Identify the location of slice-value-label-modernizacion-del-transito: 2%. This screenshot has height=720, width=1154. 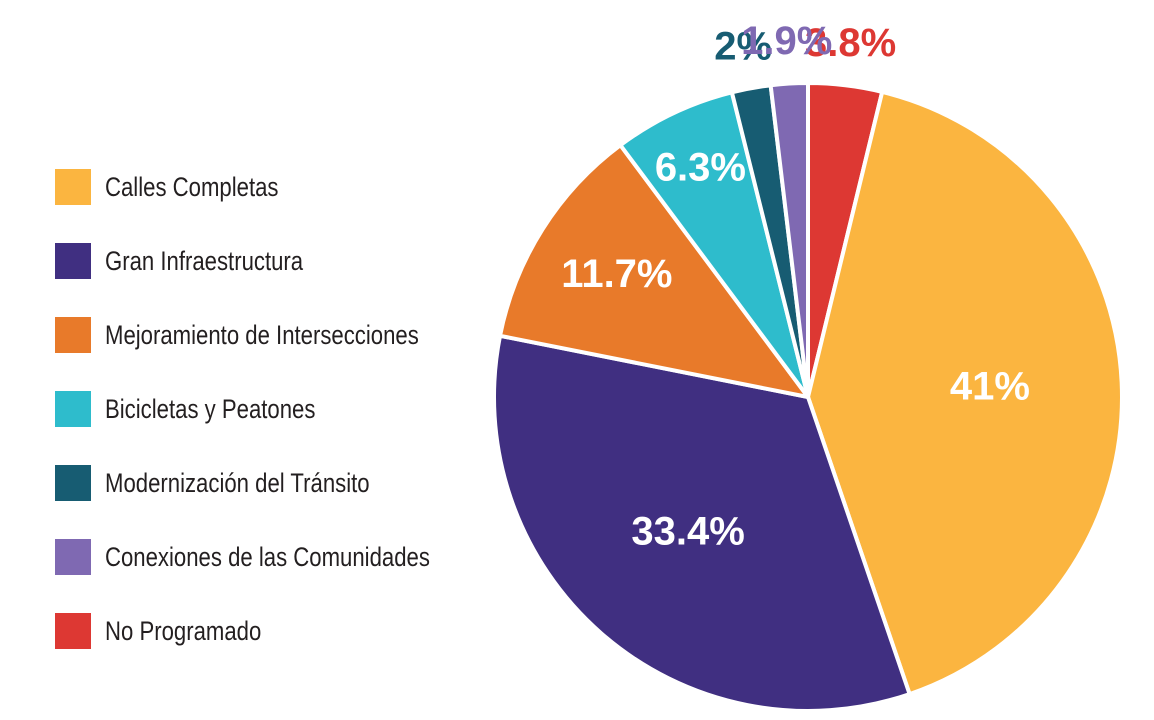
(743, 46).